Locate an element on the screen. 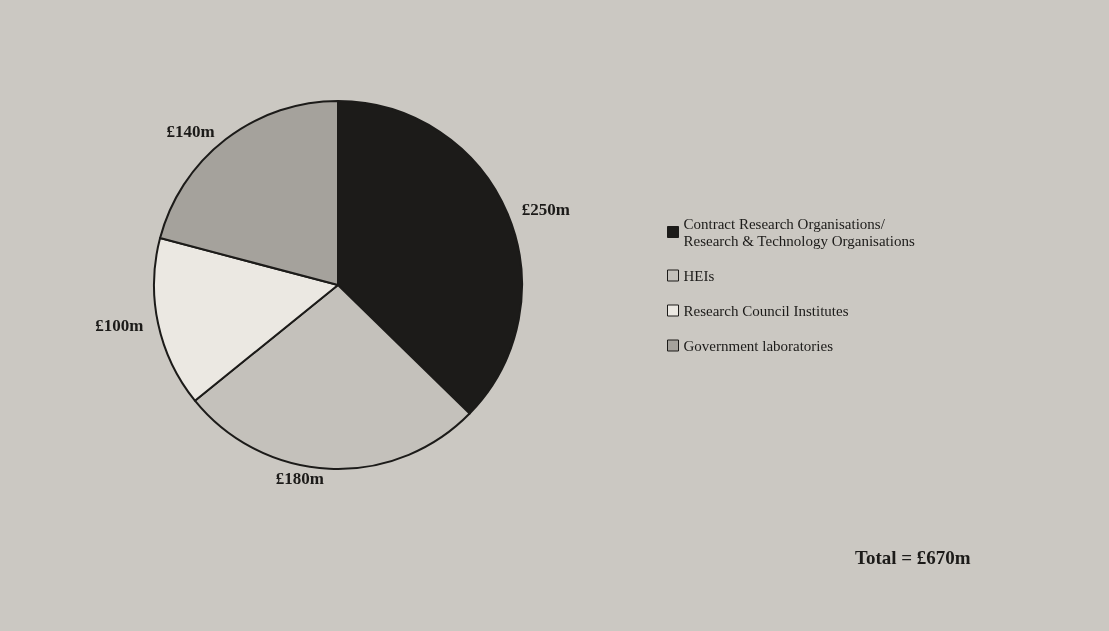 The height and width of the screenshot is (631, 1109). legend-label: Contract Research Organisations/ Research & Technology Organisations is located at coordinates (799, 232).